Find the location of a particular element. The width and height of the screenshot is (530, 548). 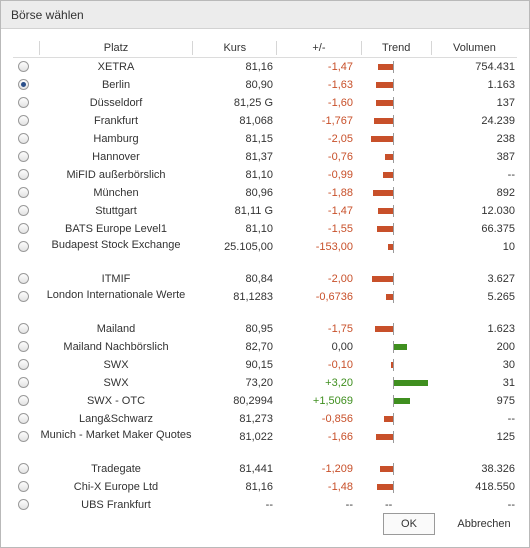

volumen-cell: 31 is located at coordinates (508, 383).